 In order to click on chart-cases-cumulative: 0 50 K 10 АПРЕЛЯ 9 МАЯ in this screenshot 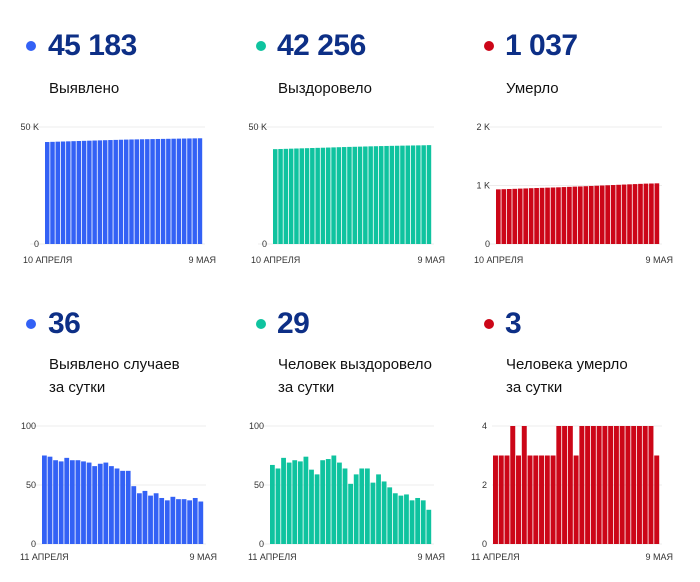, I will do `click(118, 193)`.